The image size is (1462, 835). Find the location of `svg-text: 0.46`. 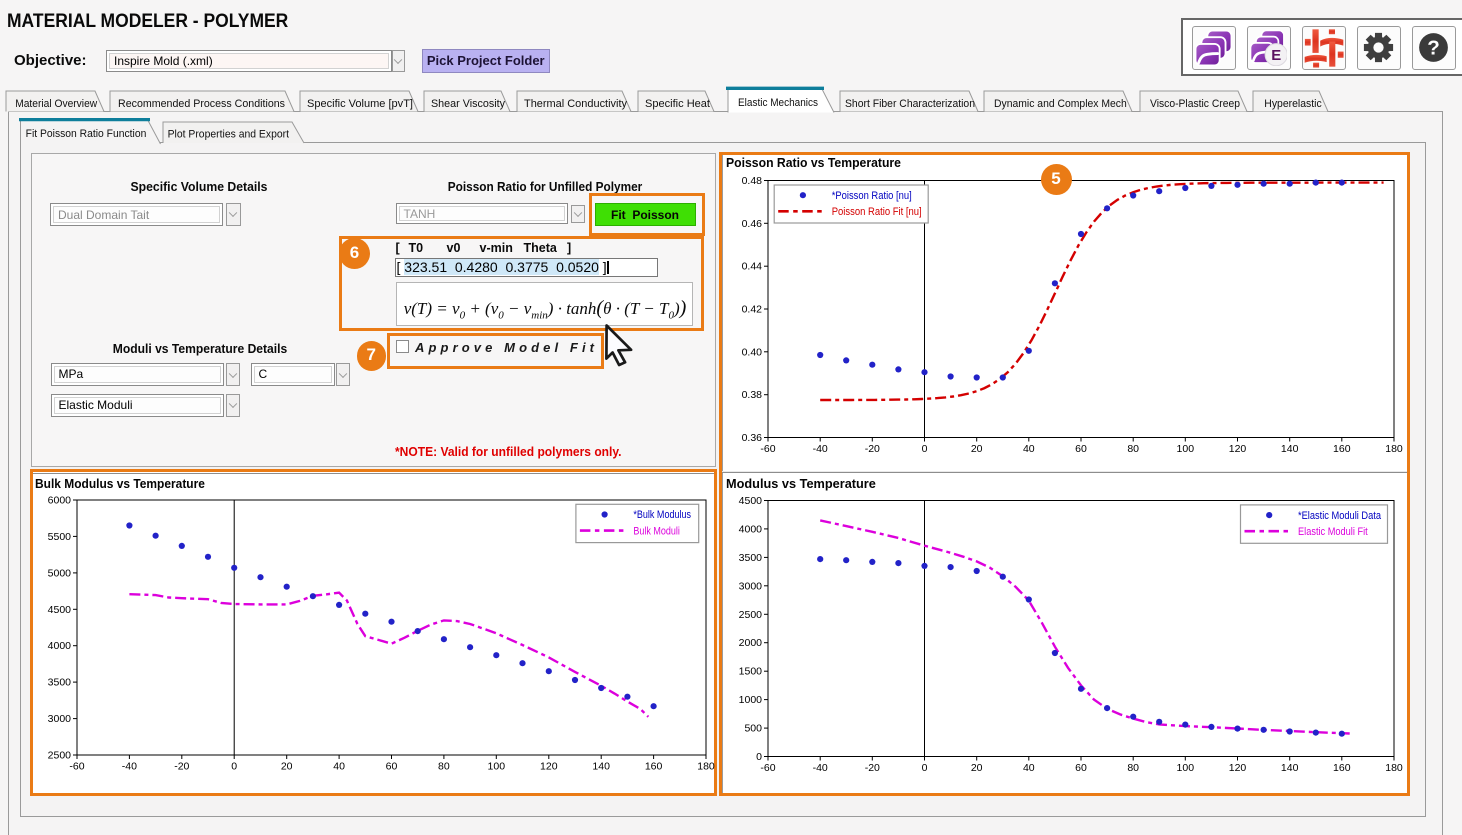

svg-text: 0.46 is located at coordinates (752, 223).